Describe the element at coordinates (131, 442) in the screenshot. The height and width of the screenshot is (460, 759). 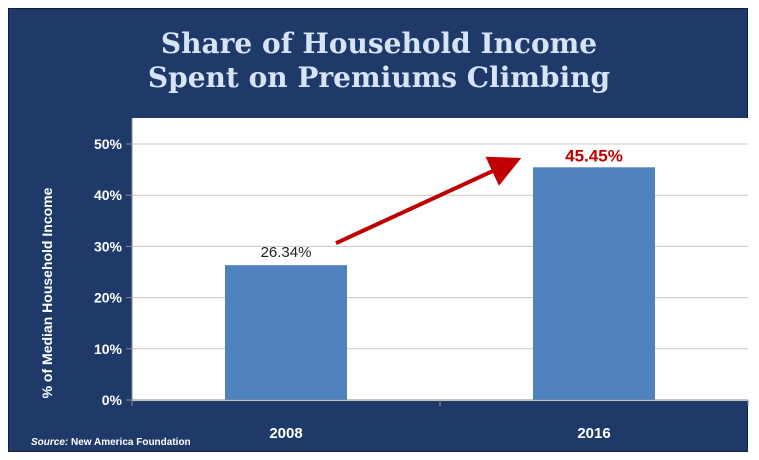
I see `source-text: New America Foundation` at that location.